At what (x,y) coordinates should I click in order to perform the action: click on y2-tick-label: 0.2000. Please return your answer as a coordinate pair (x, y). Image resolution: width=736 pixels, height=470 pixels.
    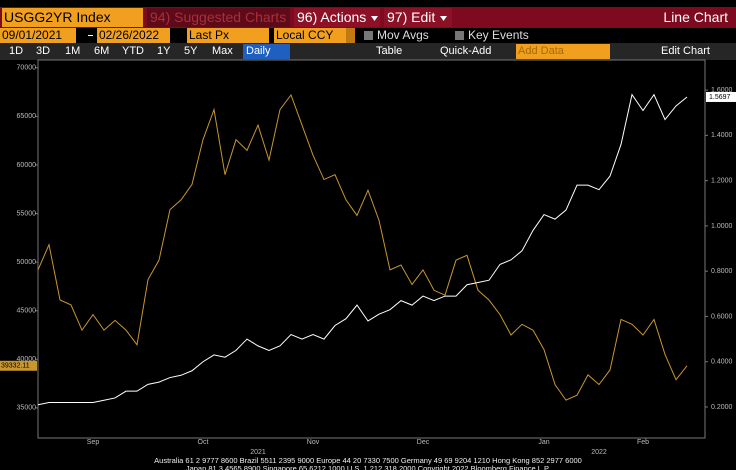
    Looking at the image, I should click on (722, 407).